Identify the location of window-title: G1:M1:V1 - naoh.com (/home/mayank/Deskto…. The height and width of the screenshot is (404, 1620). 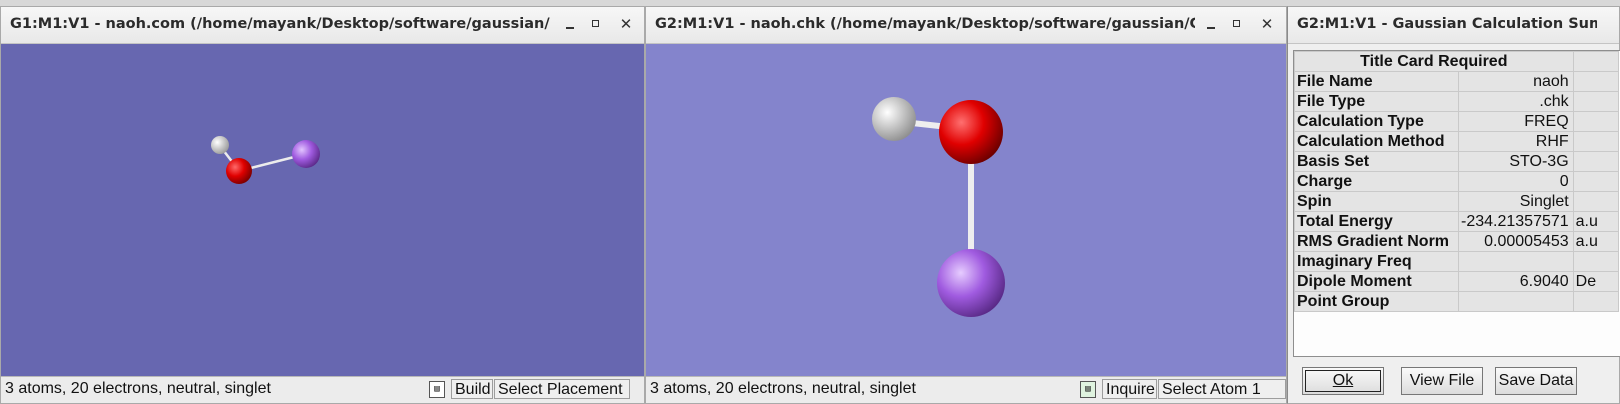
(280, 24).